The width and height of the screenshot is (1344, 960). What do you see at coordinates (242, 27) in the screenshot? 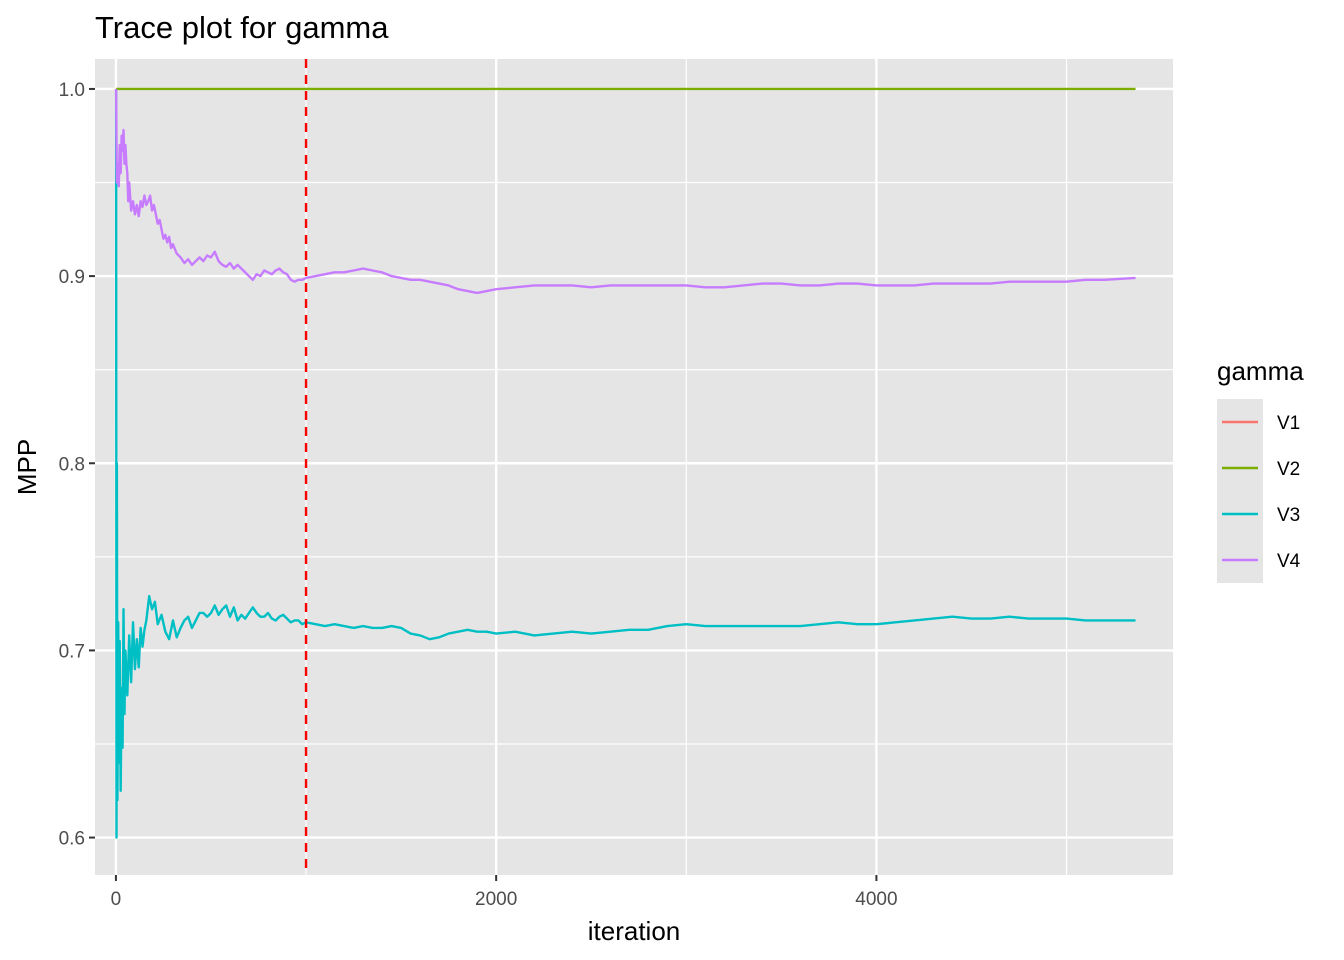
I see `chart-title: Trace plot for gamma` at bounding box center [242, 27].